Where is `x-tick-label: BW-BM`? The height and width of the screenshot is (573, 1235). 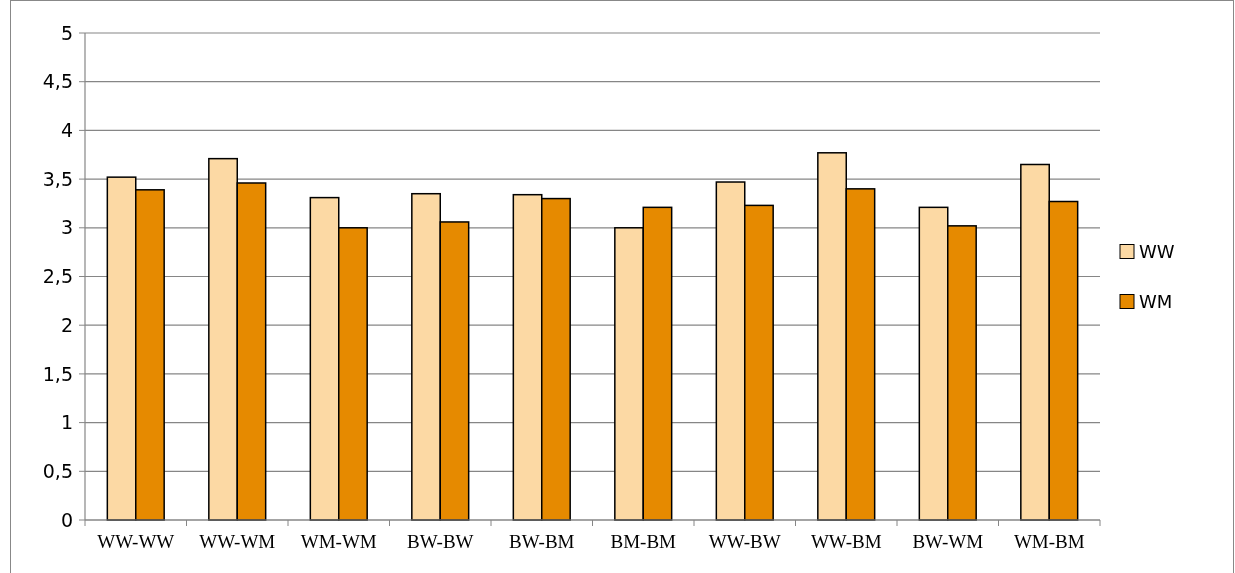 x-tick-label: BW-BM is located at coordinates (542, 541).